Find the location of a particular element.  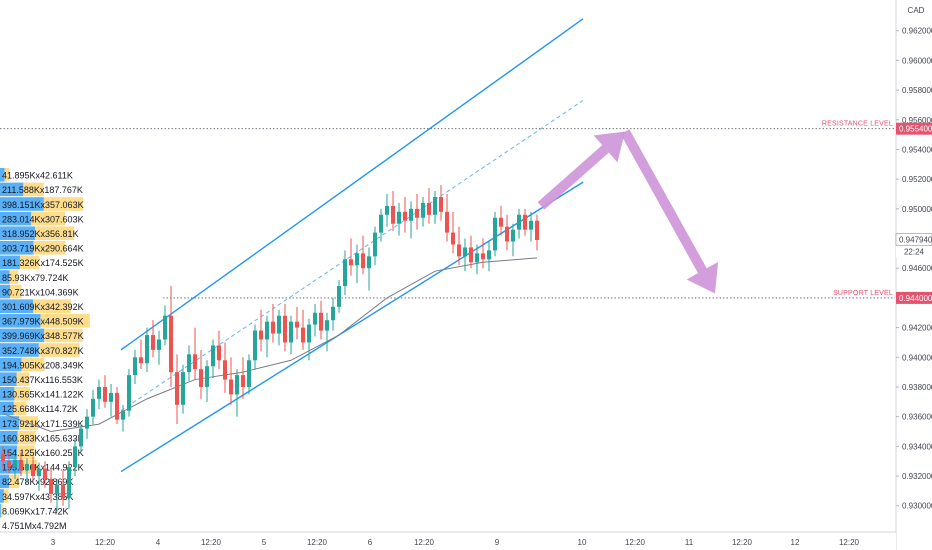

time-axis-bg is located at coordinates (448, 541).